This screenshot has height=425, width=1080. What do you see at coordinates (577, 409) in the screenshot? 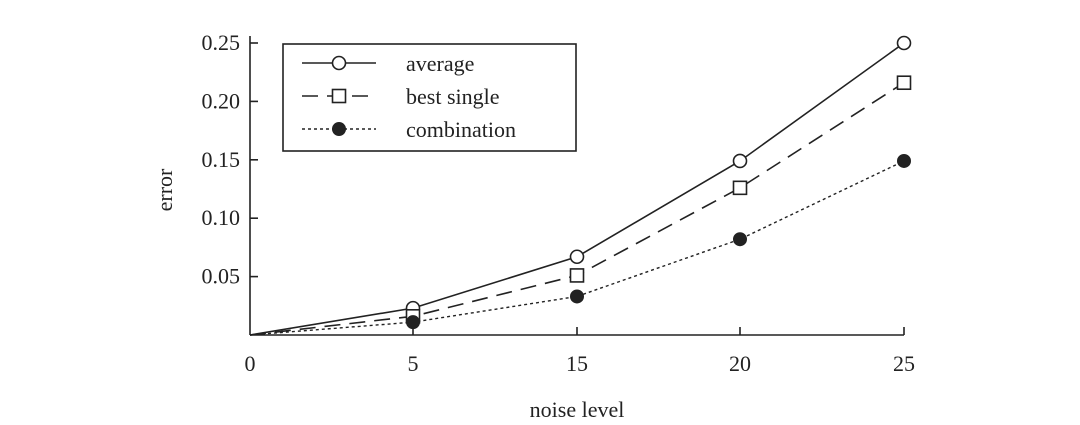
I see `x-axis-title: noise level` at bounding box center [577, 409].